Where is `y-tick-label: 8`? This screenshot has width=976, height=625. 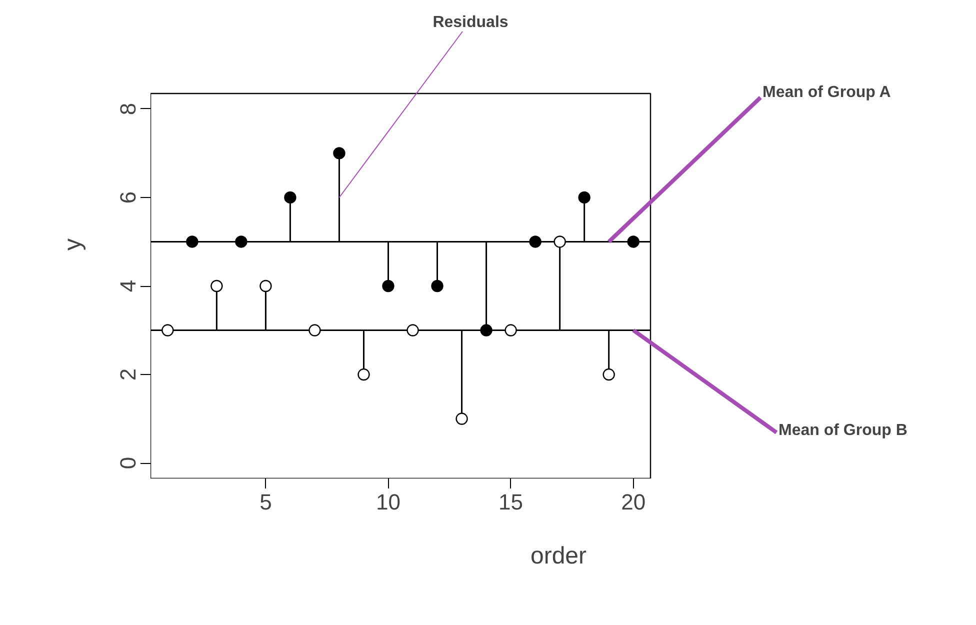 y-tick-label: 8 is located at coordinates (128, 109).